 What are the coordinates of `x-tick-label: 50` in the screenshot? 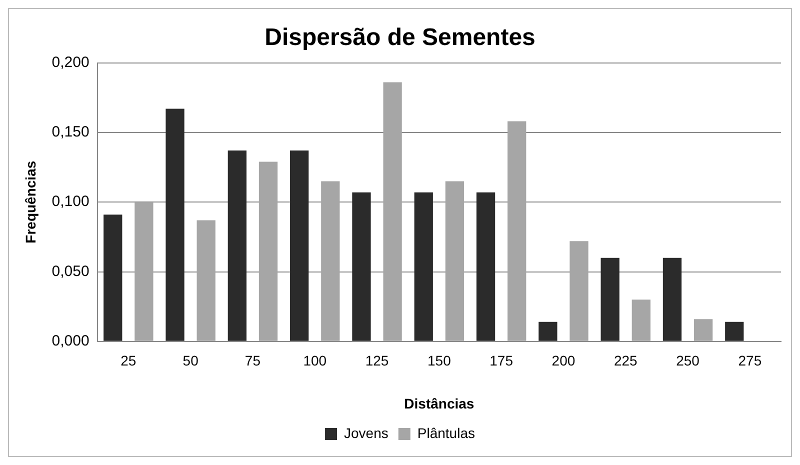 It's located at (190, 360).